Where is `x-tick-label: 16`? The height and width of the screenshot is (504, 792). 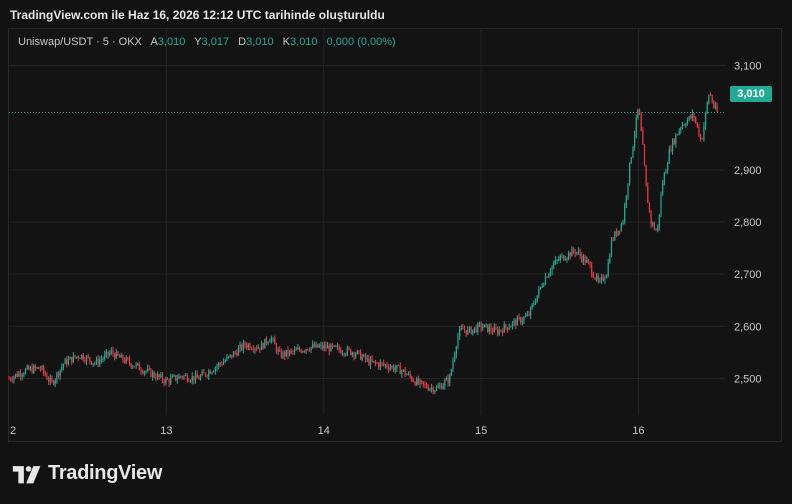 x-tick-label: 16 is located at coordinates (638, 431).